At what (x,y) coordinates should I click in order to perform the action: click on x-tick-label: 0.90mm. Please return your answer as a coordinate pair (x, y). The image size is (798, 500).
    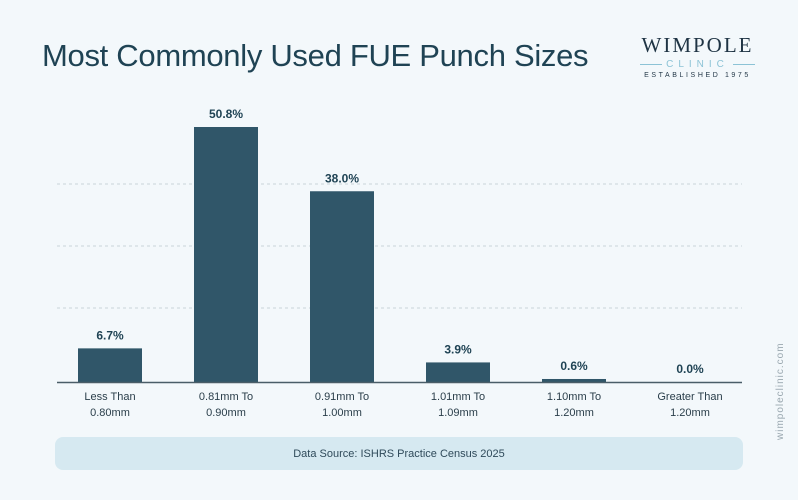
    Looking at the image, I should click on (226, 413).